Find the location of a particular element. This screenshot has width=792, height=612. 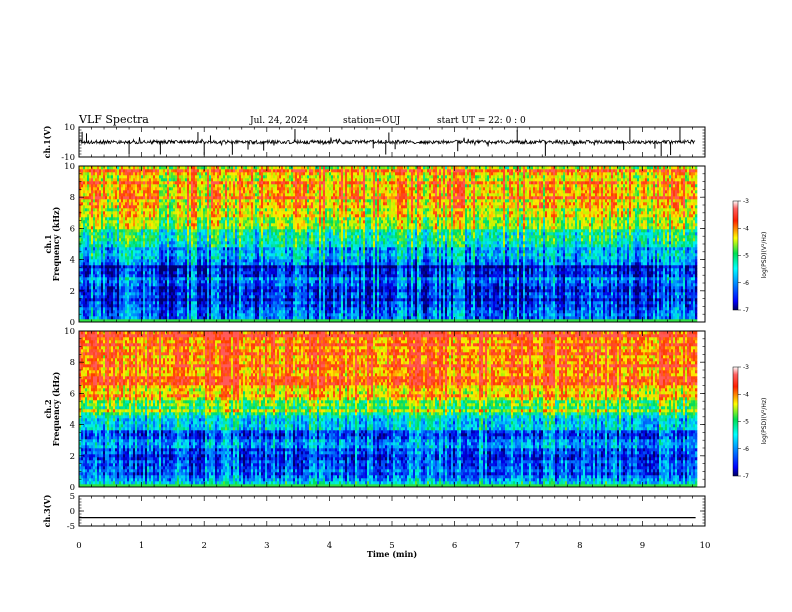

ch1-colorbar-label: log(PSD)(V²/Hz) is located at coordinates (764, 255).